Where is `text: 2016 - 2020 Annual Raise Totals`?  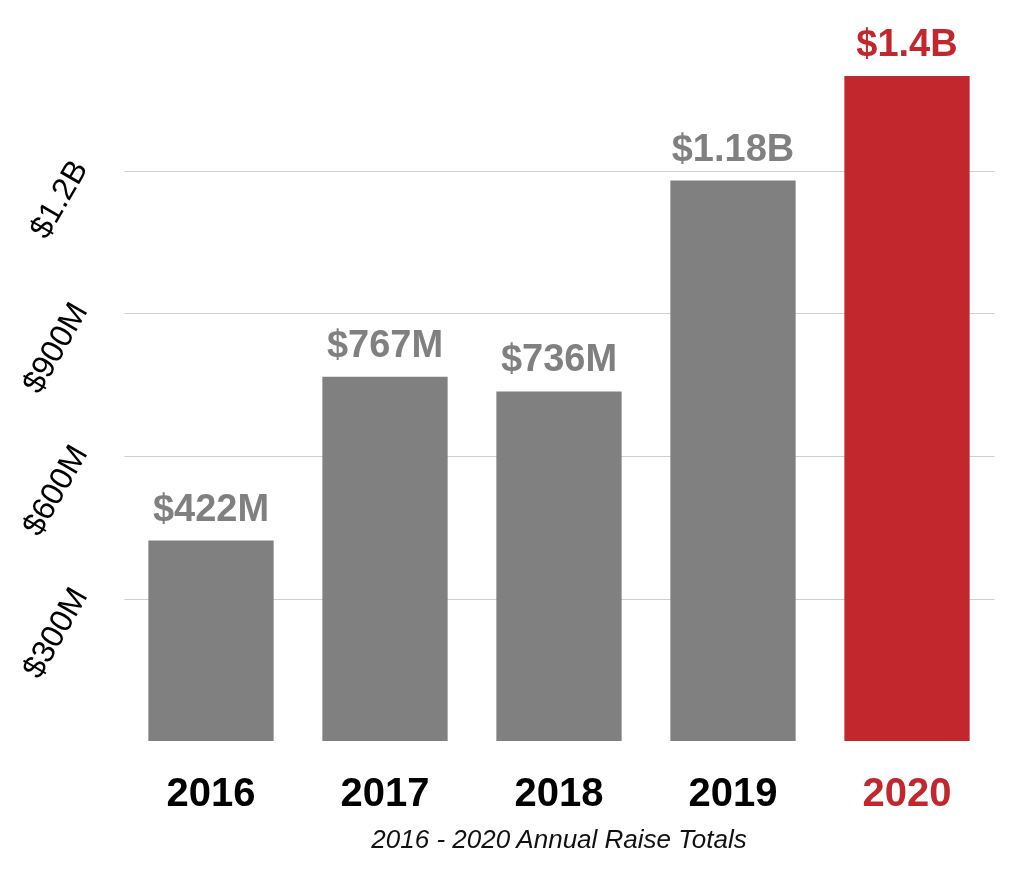
text: 2016 - 2020 Annual Raise Totals is located at coordinates (558, 839).